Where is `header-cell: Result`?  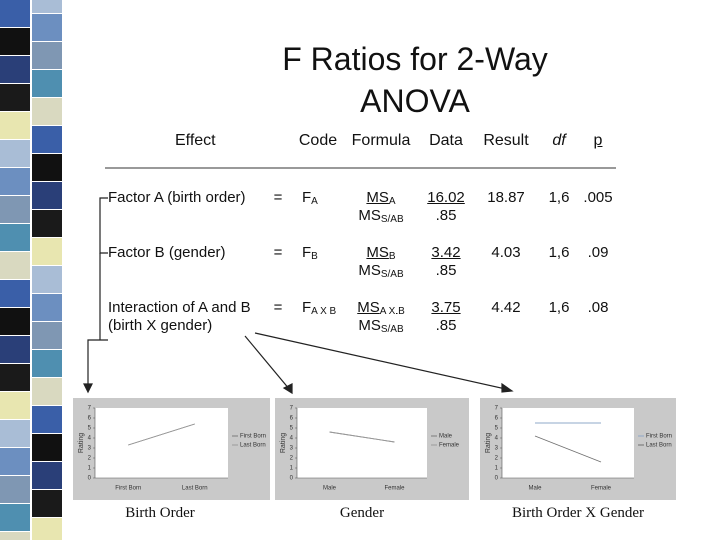 header-cell: Result is located at coordinates (506, 140).